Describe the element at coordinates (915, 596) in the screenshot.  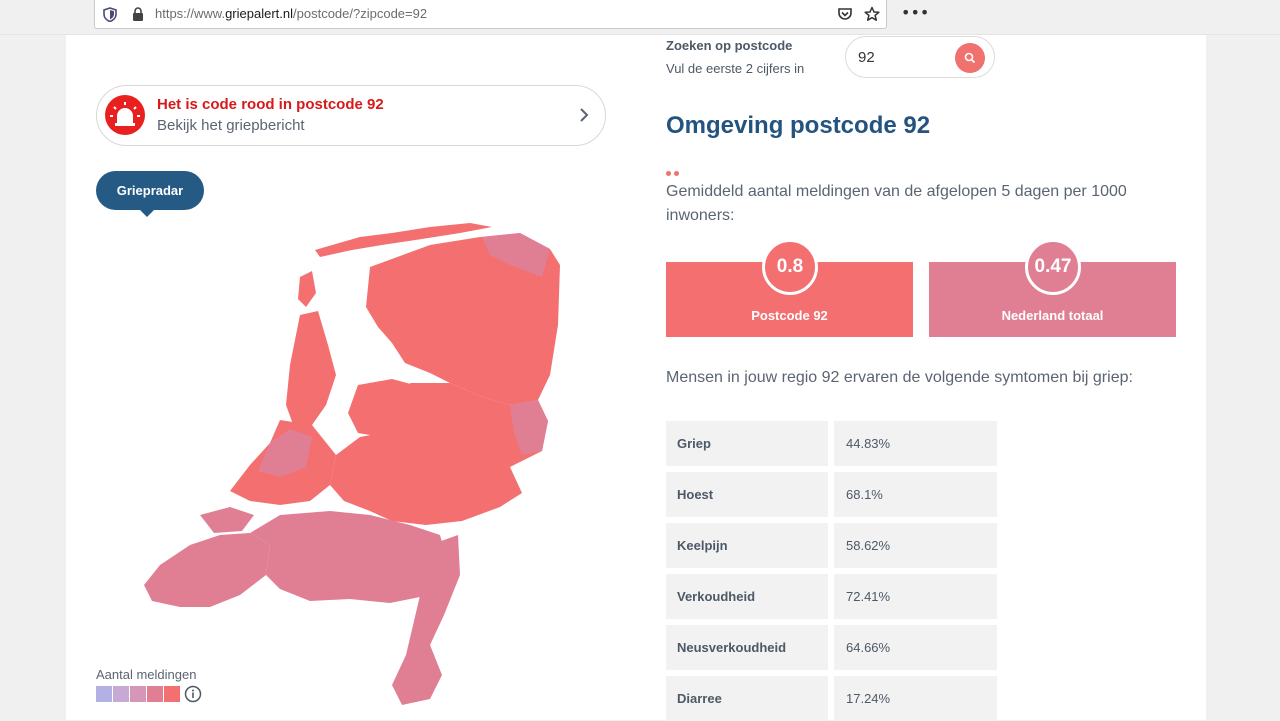
I see `symptom-value: 72.41%` at that location.